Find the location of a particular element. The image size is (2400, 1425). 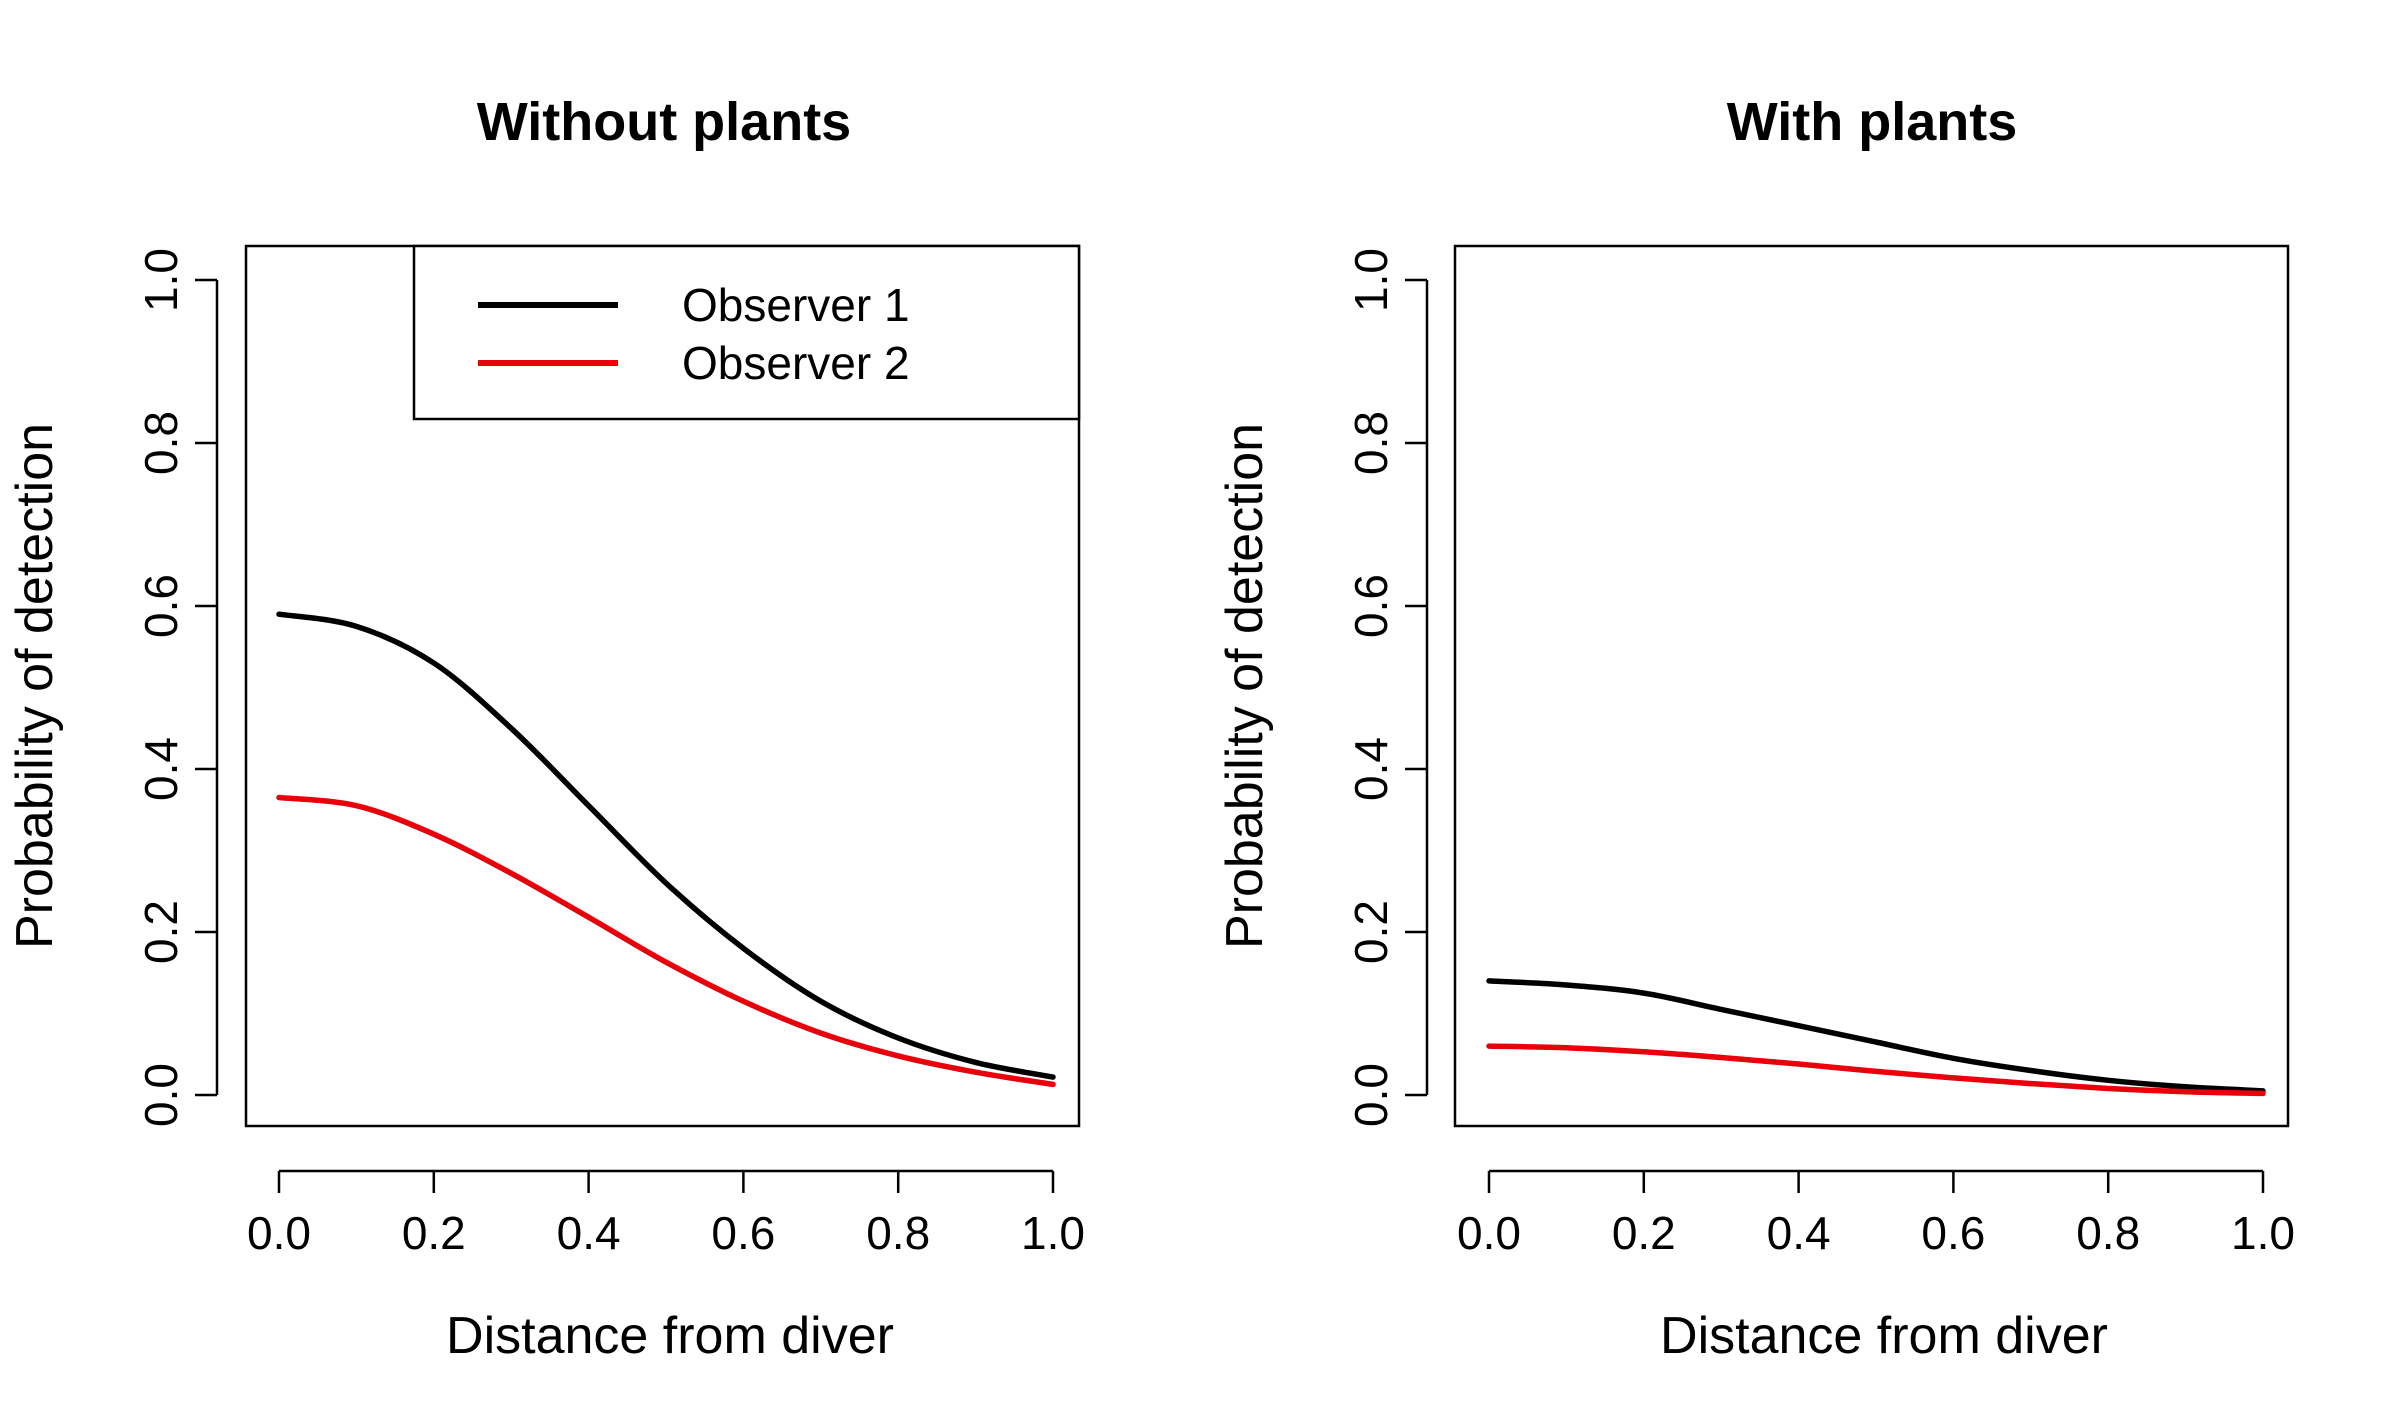

legend-box is located at coordinates (746, 332).